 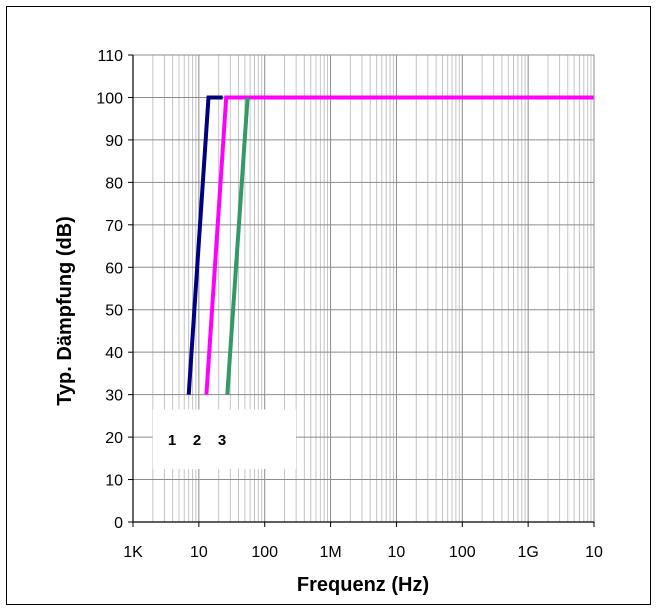 I want to click on y-tick-label: 60, so click(x=114, y=268).